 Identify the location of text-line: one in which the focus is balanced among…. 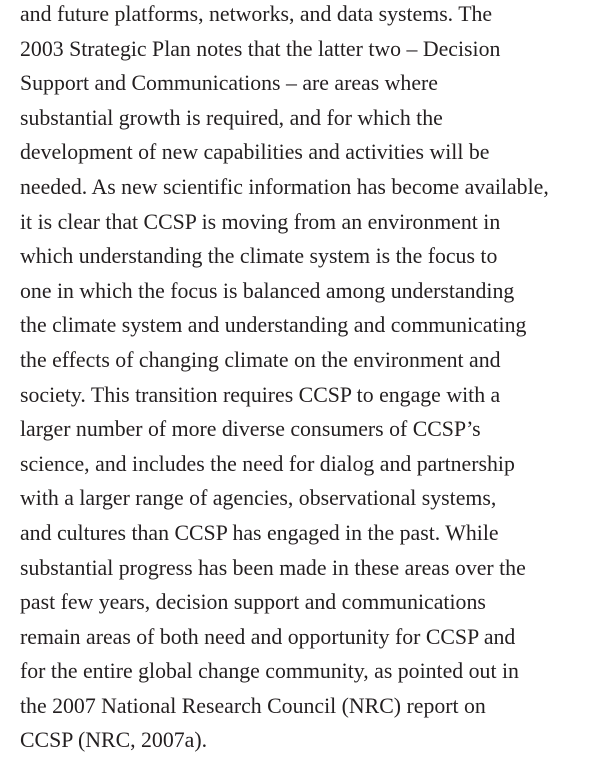
(267, 290).